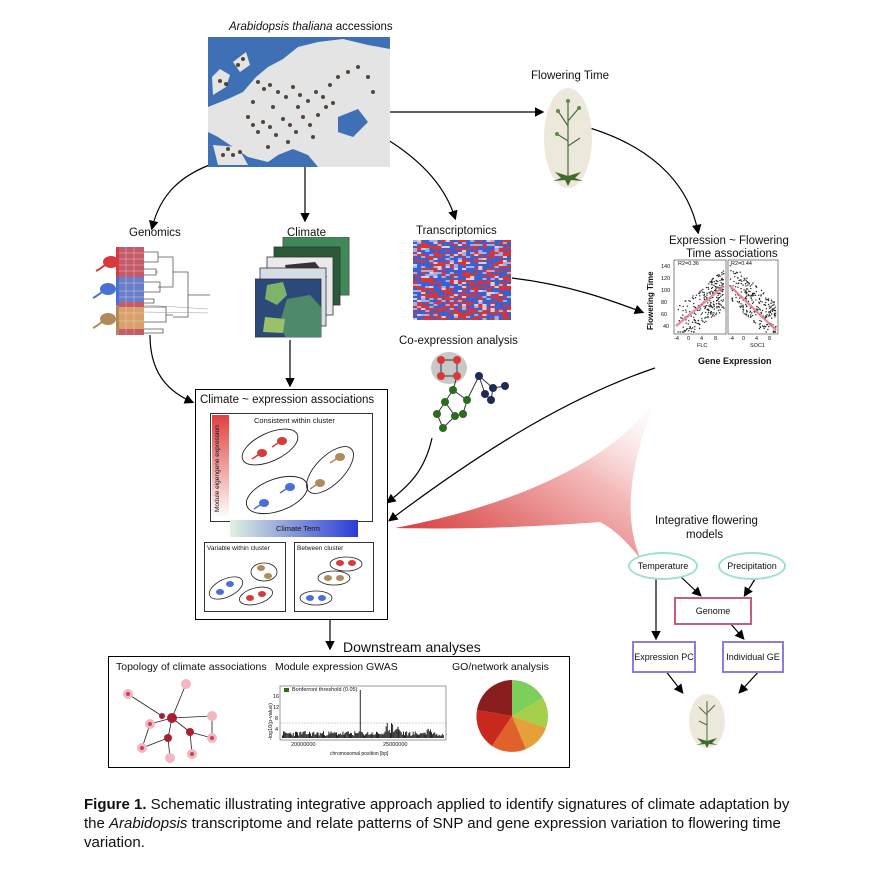 This screenshot has width=895, height=870. I want to click on scatter-right-gene: SOC1, so click(757, 346).